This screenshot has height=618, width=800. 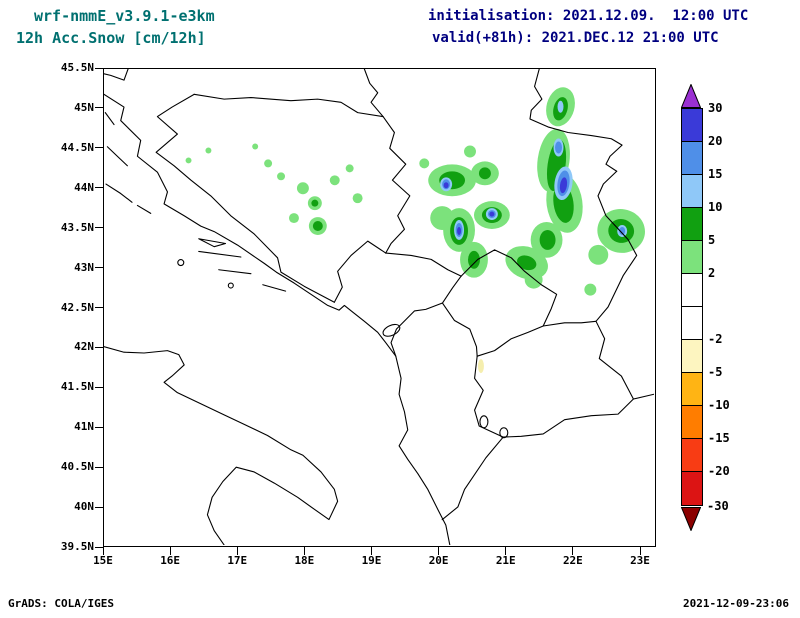 What do you see at coordinates (715, 108) in the screenshot?
I see `colorbar-tick-label: 30` at bounding box center [715, 108].